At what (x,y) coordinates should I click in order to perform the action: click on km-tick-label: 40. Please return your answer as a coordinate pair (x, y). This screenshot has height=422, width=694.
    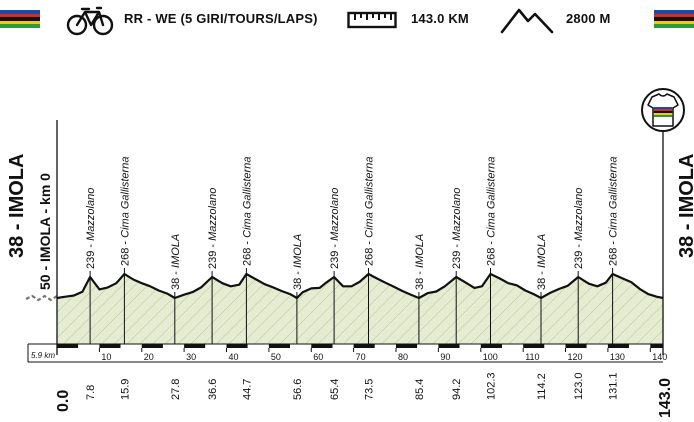
    Looking at the image, I should click on (234, 357).